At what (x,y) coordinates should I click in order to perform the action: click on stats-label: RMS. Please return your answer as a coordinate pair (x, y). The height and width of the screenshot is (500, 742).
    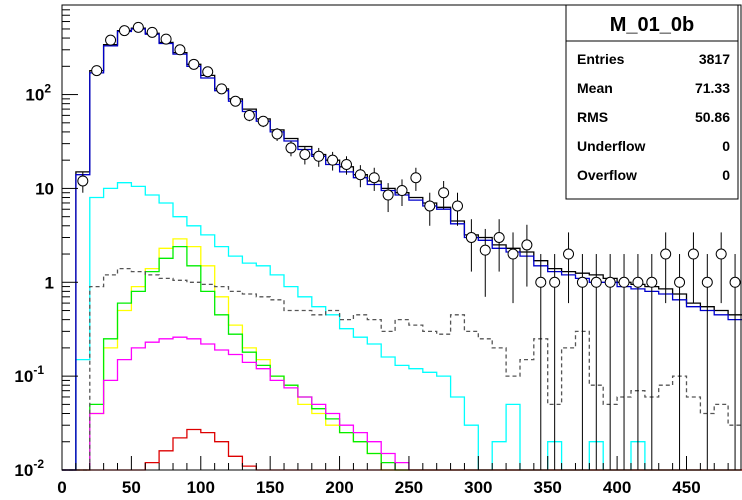
    Looking at the image, I should click on (592, 117).